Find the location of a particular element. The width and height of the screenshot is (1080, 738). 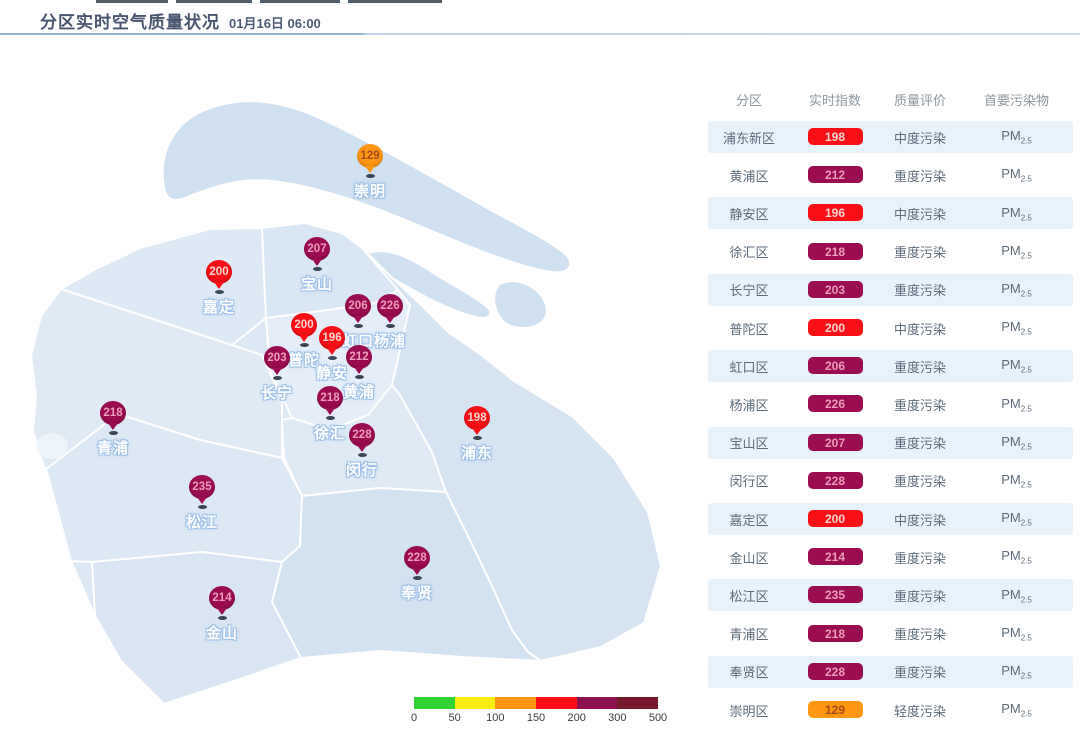

map-marker: 228 闵行 is located at coordinates (362, 451).